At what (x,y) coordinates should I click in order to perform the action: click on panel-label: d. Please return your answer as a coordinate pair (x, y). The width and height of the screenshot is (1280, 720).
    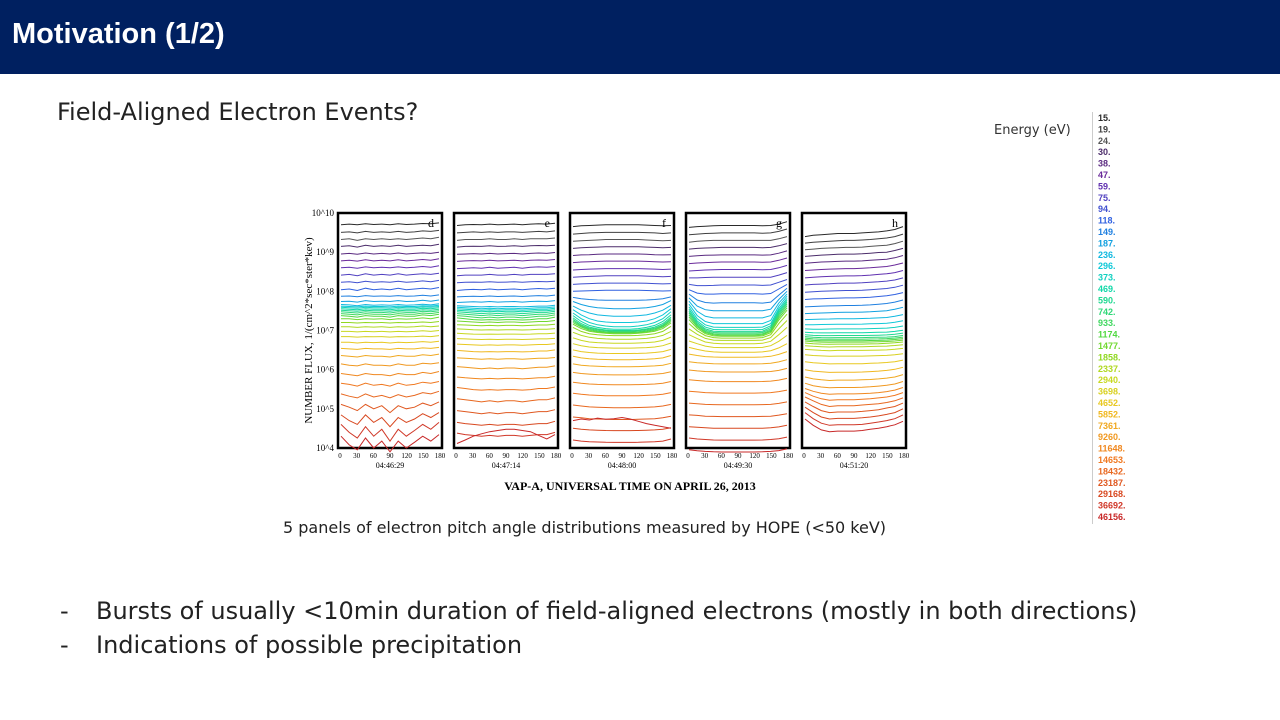
    Looking at the image, I should click on (431, 223).